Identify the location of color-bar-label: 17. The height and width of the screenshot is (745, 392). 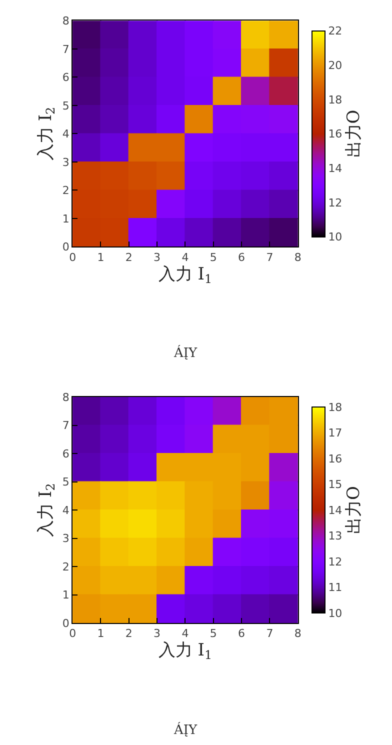
(335, 433).